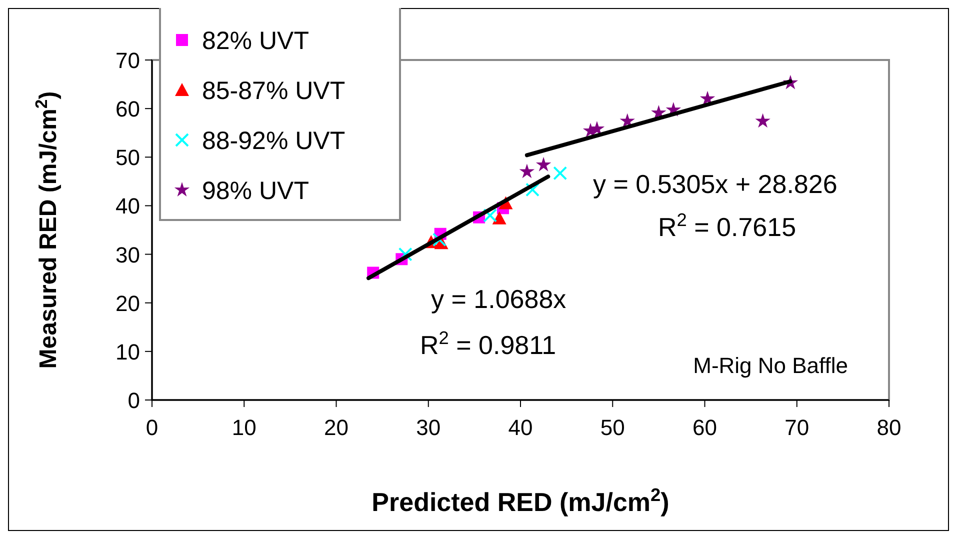  I want to click on legend-label: 98% UVT, so click(255, 191).